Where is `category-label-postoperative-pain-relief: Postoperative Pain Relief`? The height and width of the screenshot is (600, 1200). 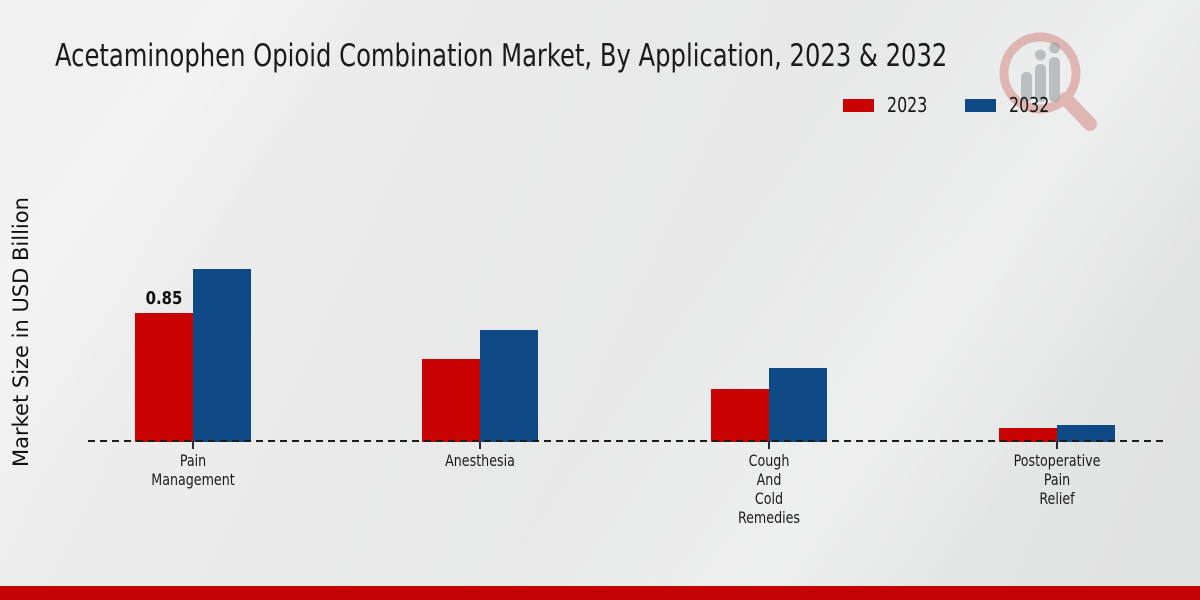 category-label-postoperative-pain-relief: Postoperative Pain Relief is located at coordinates (1057, 479).